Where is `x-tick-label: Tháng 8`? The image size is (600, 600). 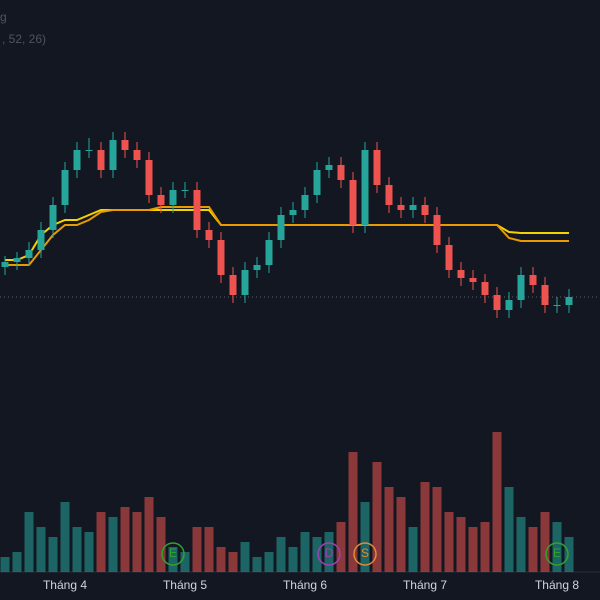
x-tick-label: Tháng 8 is located at coordinates (557, 585).